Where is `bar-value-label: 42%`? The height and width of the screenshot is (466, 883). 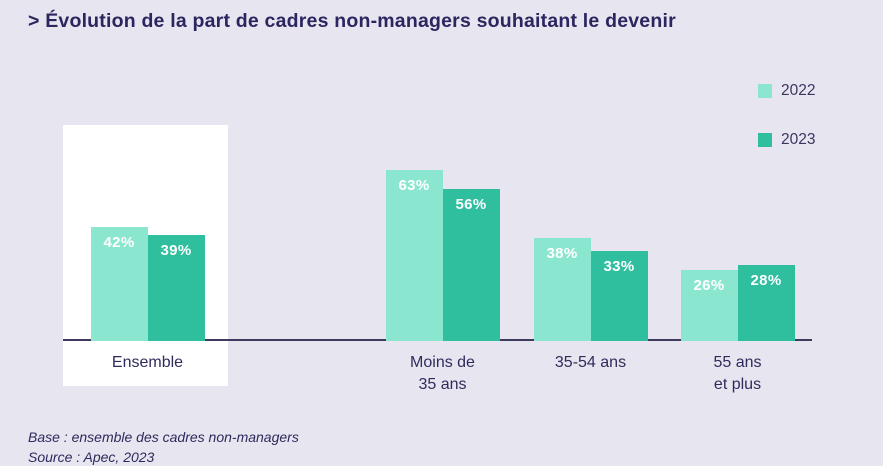
bar-value-label: 42% is located at coordinates (119, 242).